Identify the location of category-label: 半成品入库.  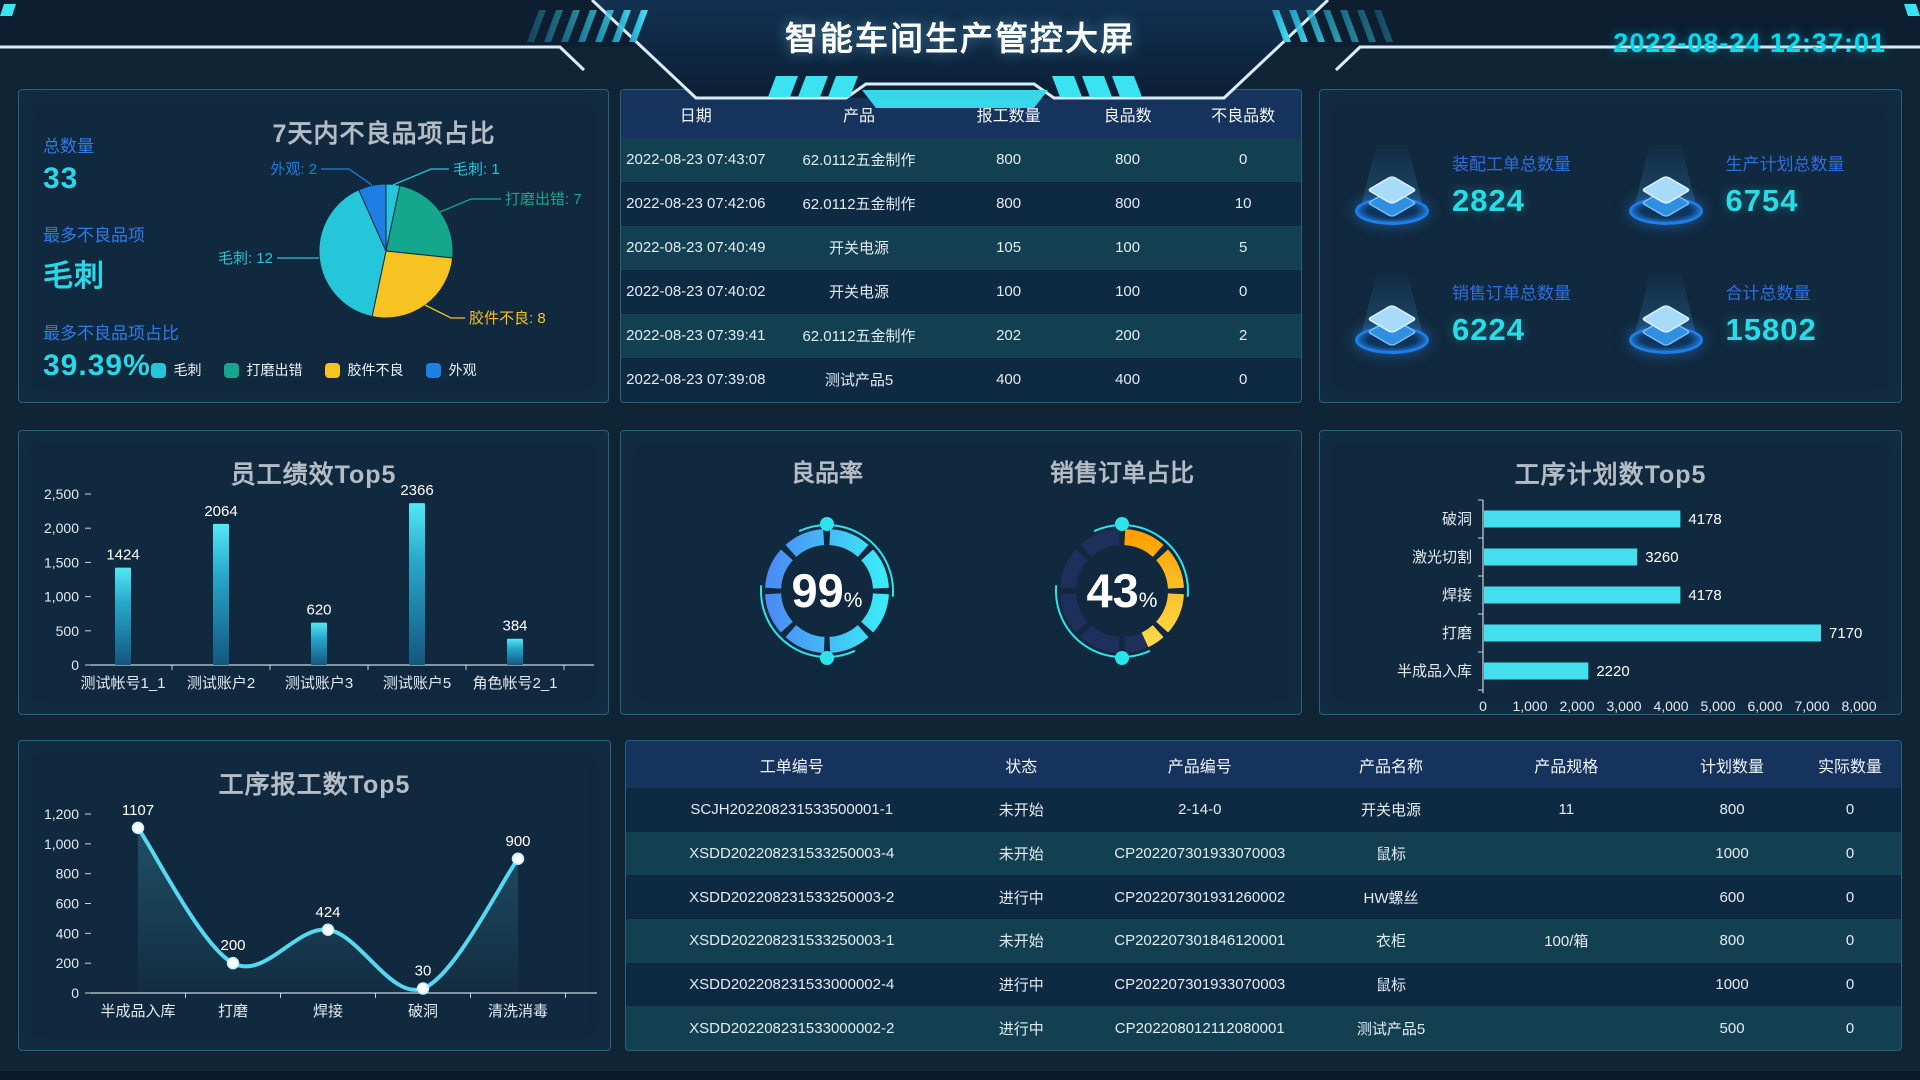
(1434, 671).